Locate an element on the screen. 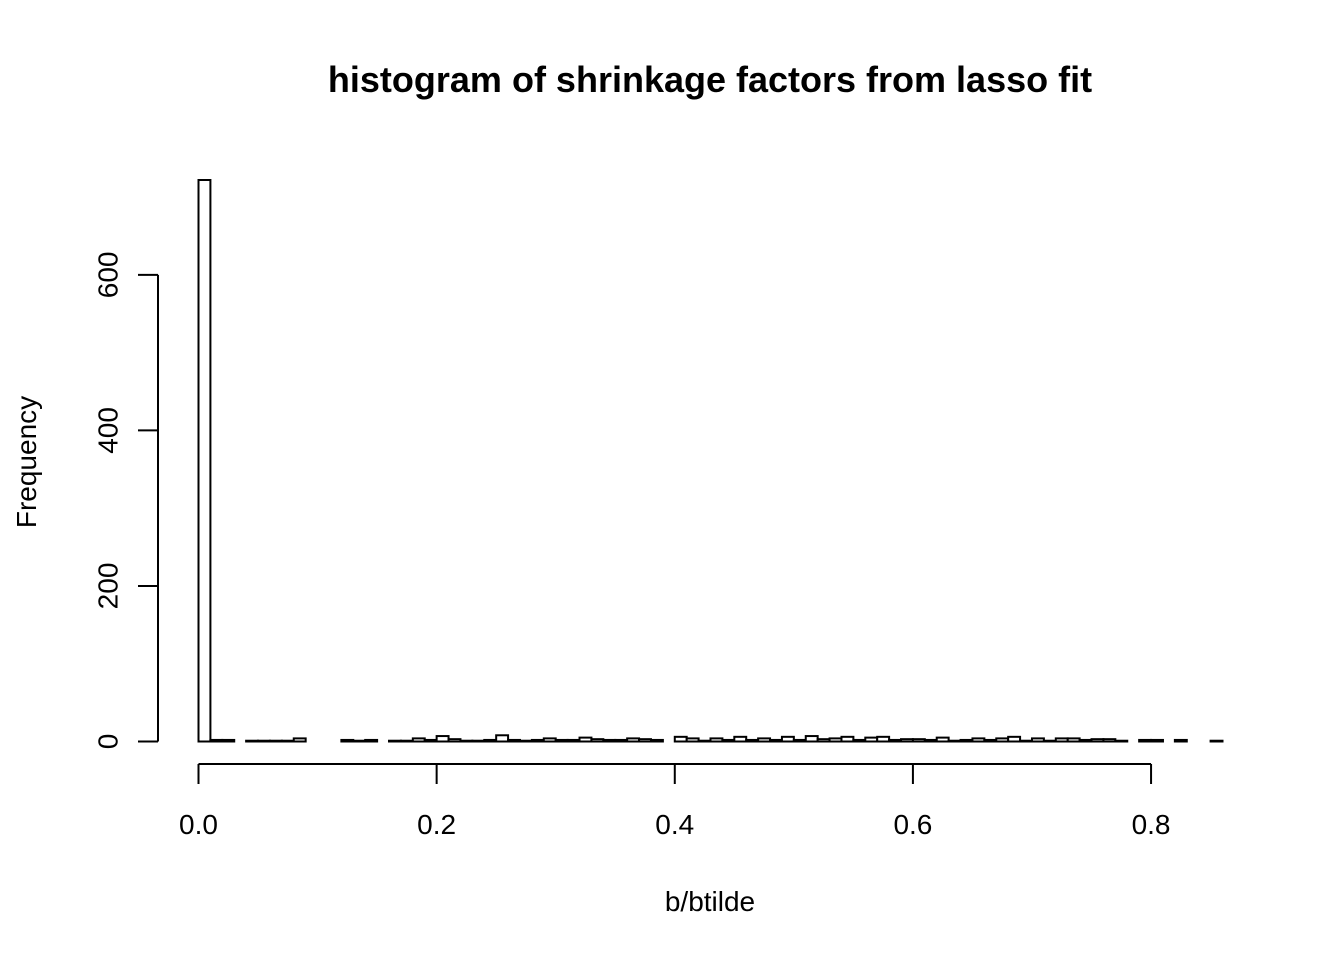 This screenshot has width=1344, height=960. x-axis: 0.0 0.2 0.4 0.6 0.8 is located at coordinates (675, 801).